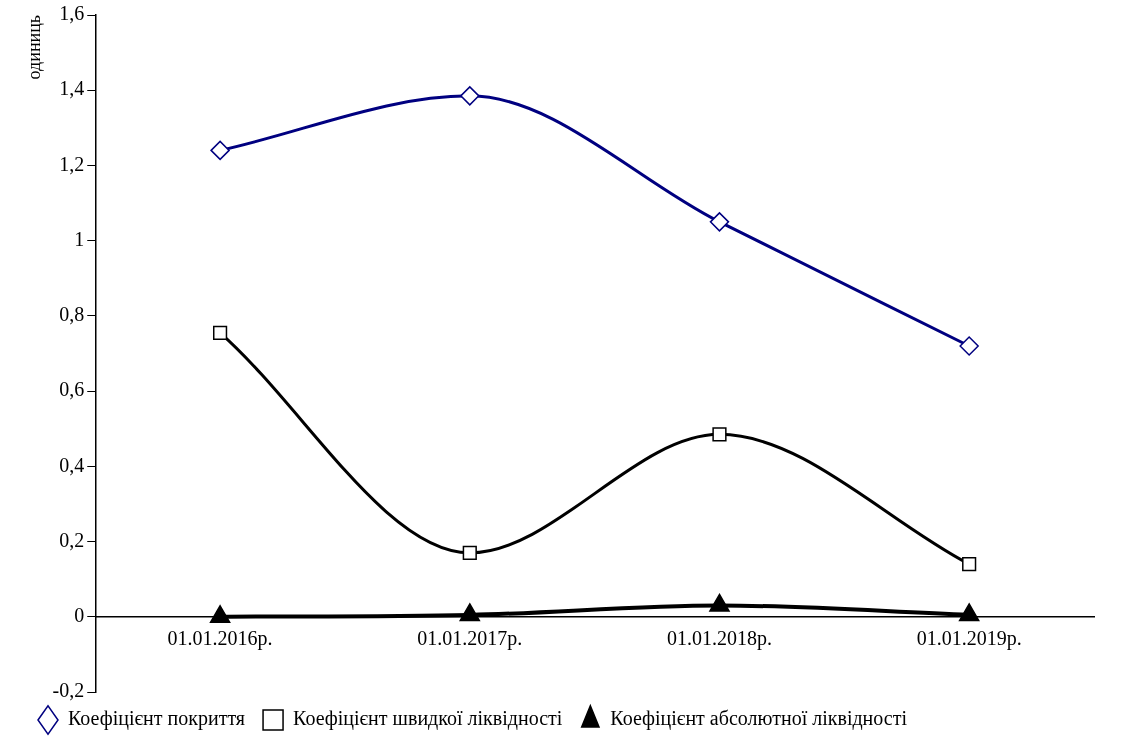 Image resolution: width=1134 pixels, height=745 pixels. I want to click on y-tick-label: 0,4, so click(72, 464).